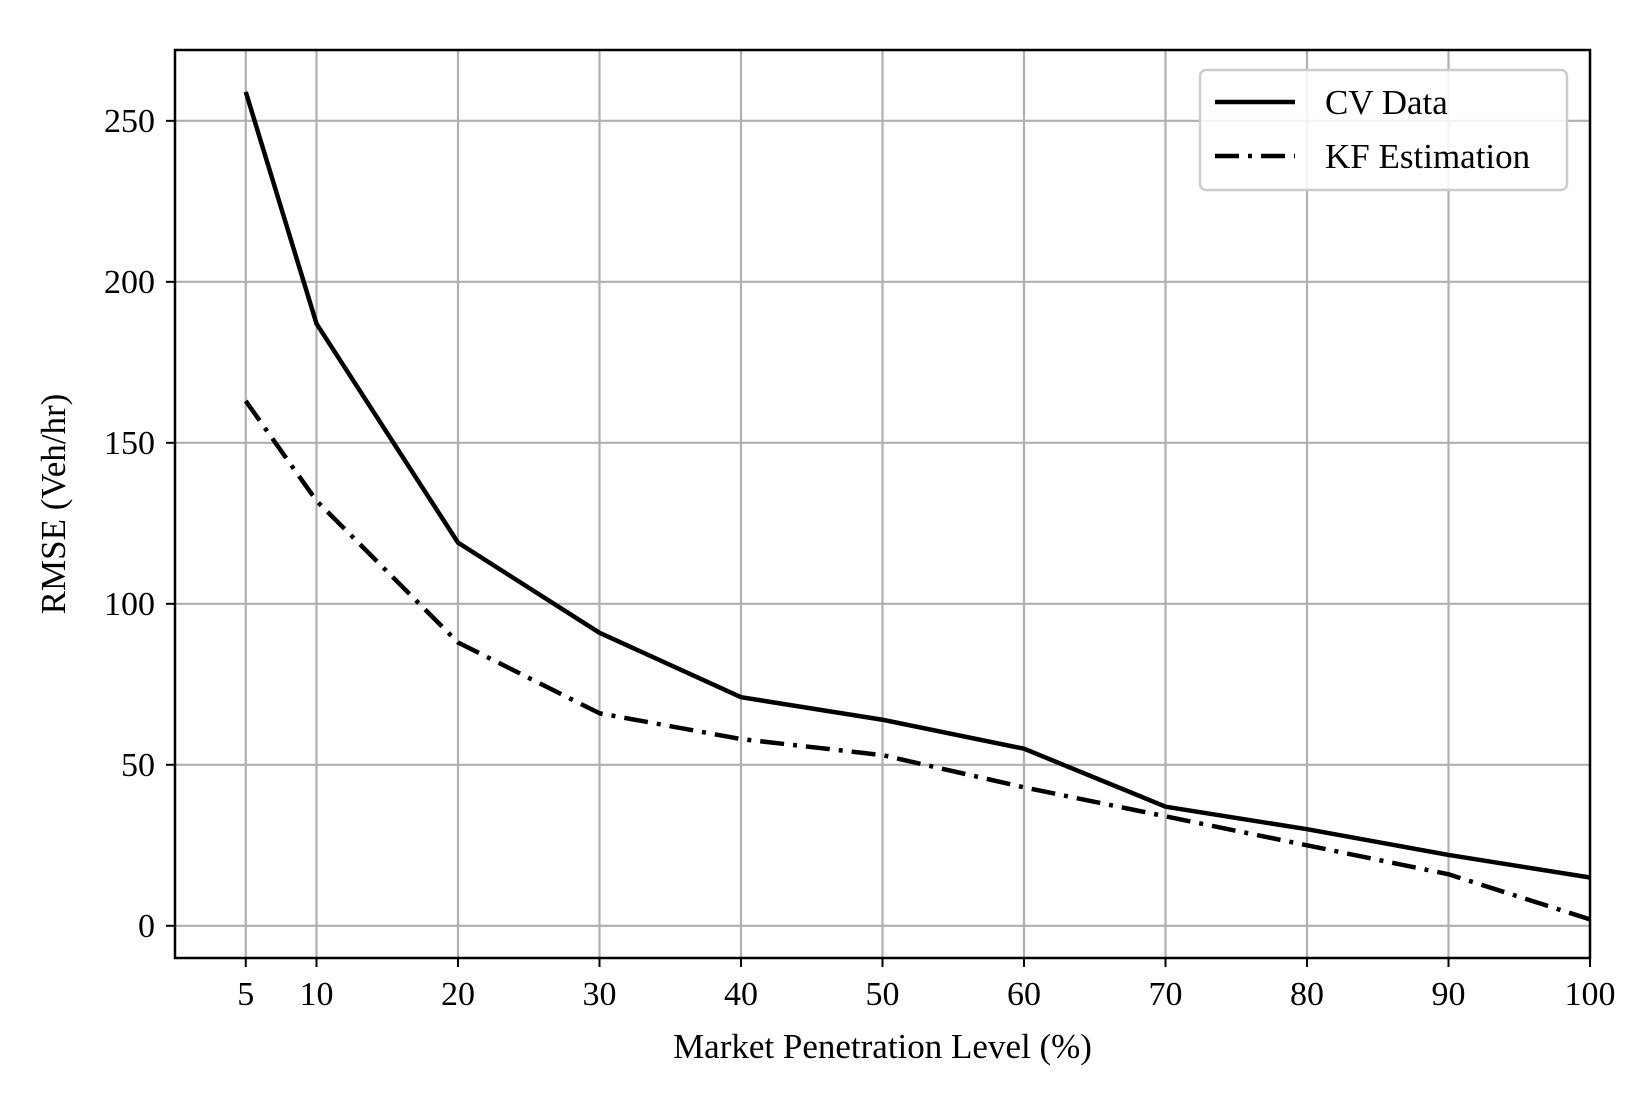  I want to click on x-axis-label: Market Penetration Level (%), so click(882, 1046).